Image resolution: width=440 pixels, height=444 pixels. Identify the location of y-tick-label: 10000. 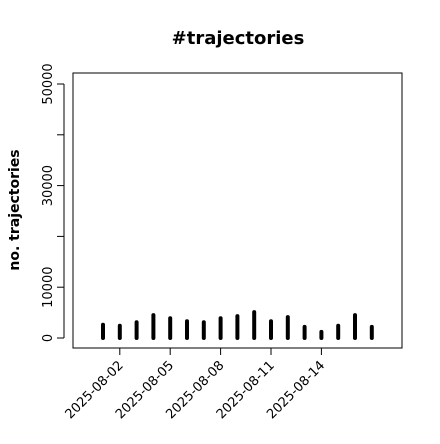
(48, 287).